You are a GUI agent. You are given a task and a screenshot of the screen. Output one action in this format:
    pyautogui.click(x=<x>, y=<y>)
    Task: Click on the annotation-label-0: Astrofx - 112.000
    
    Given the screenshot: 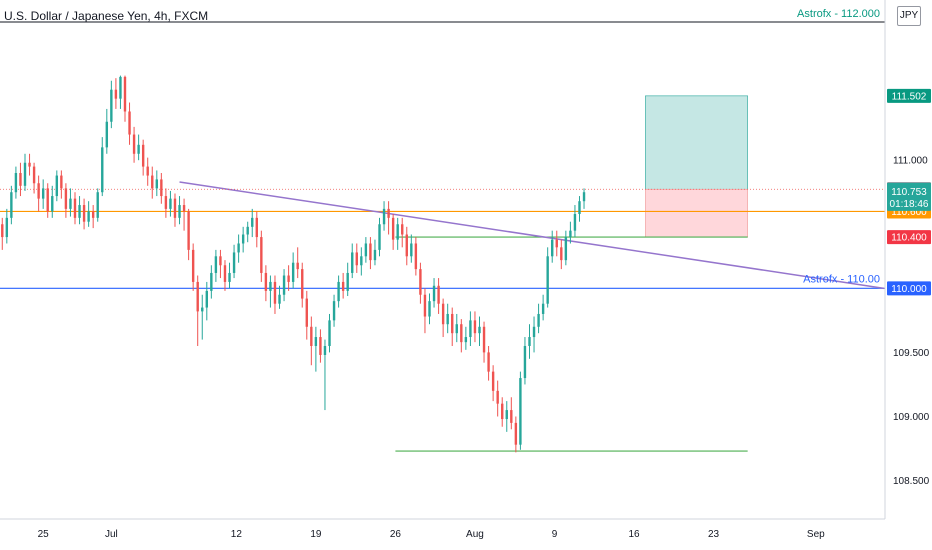 What is the action you would take?
    pyautogui.click(x=838, y=14)
    